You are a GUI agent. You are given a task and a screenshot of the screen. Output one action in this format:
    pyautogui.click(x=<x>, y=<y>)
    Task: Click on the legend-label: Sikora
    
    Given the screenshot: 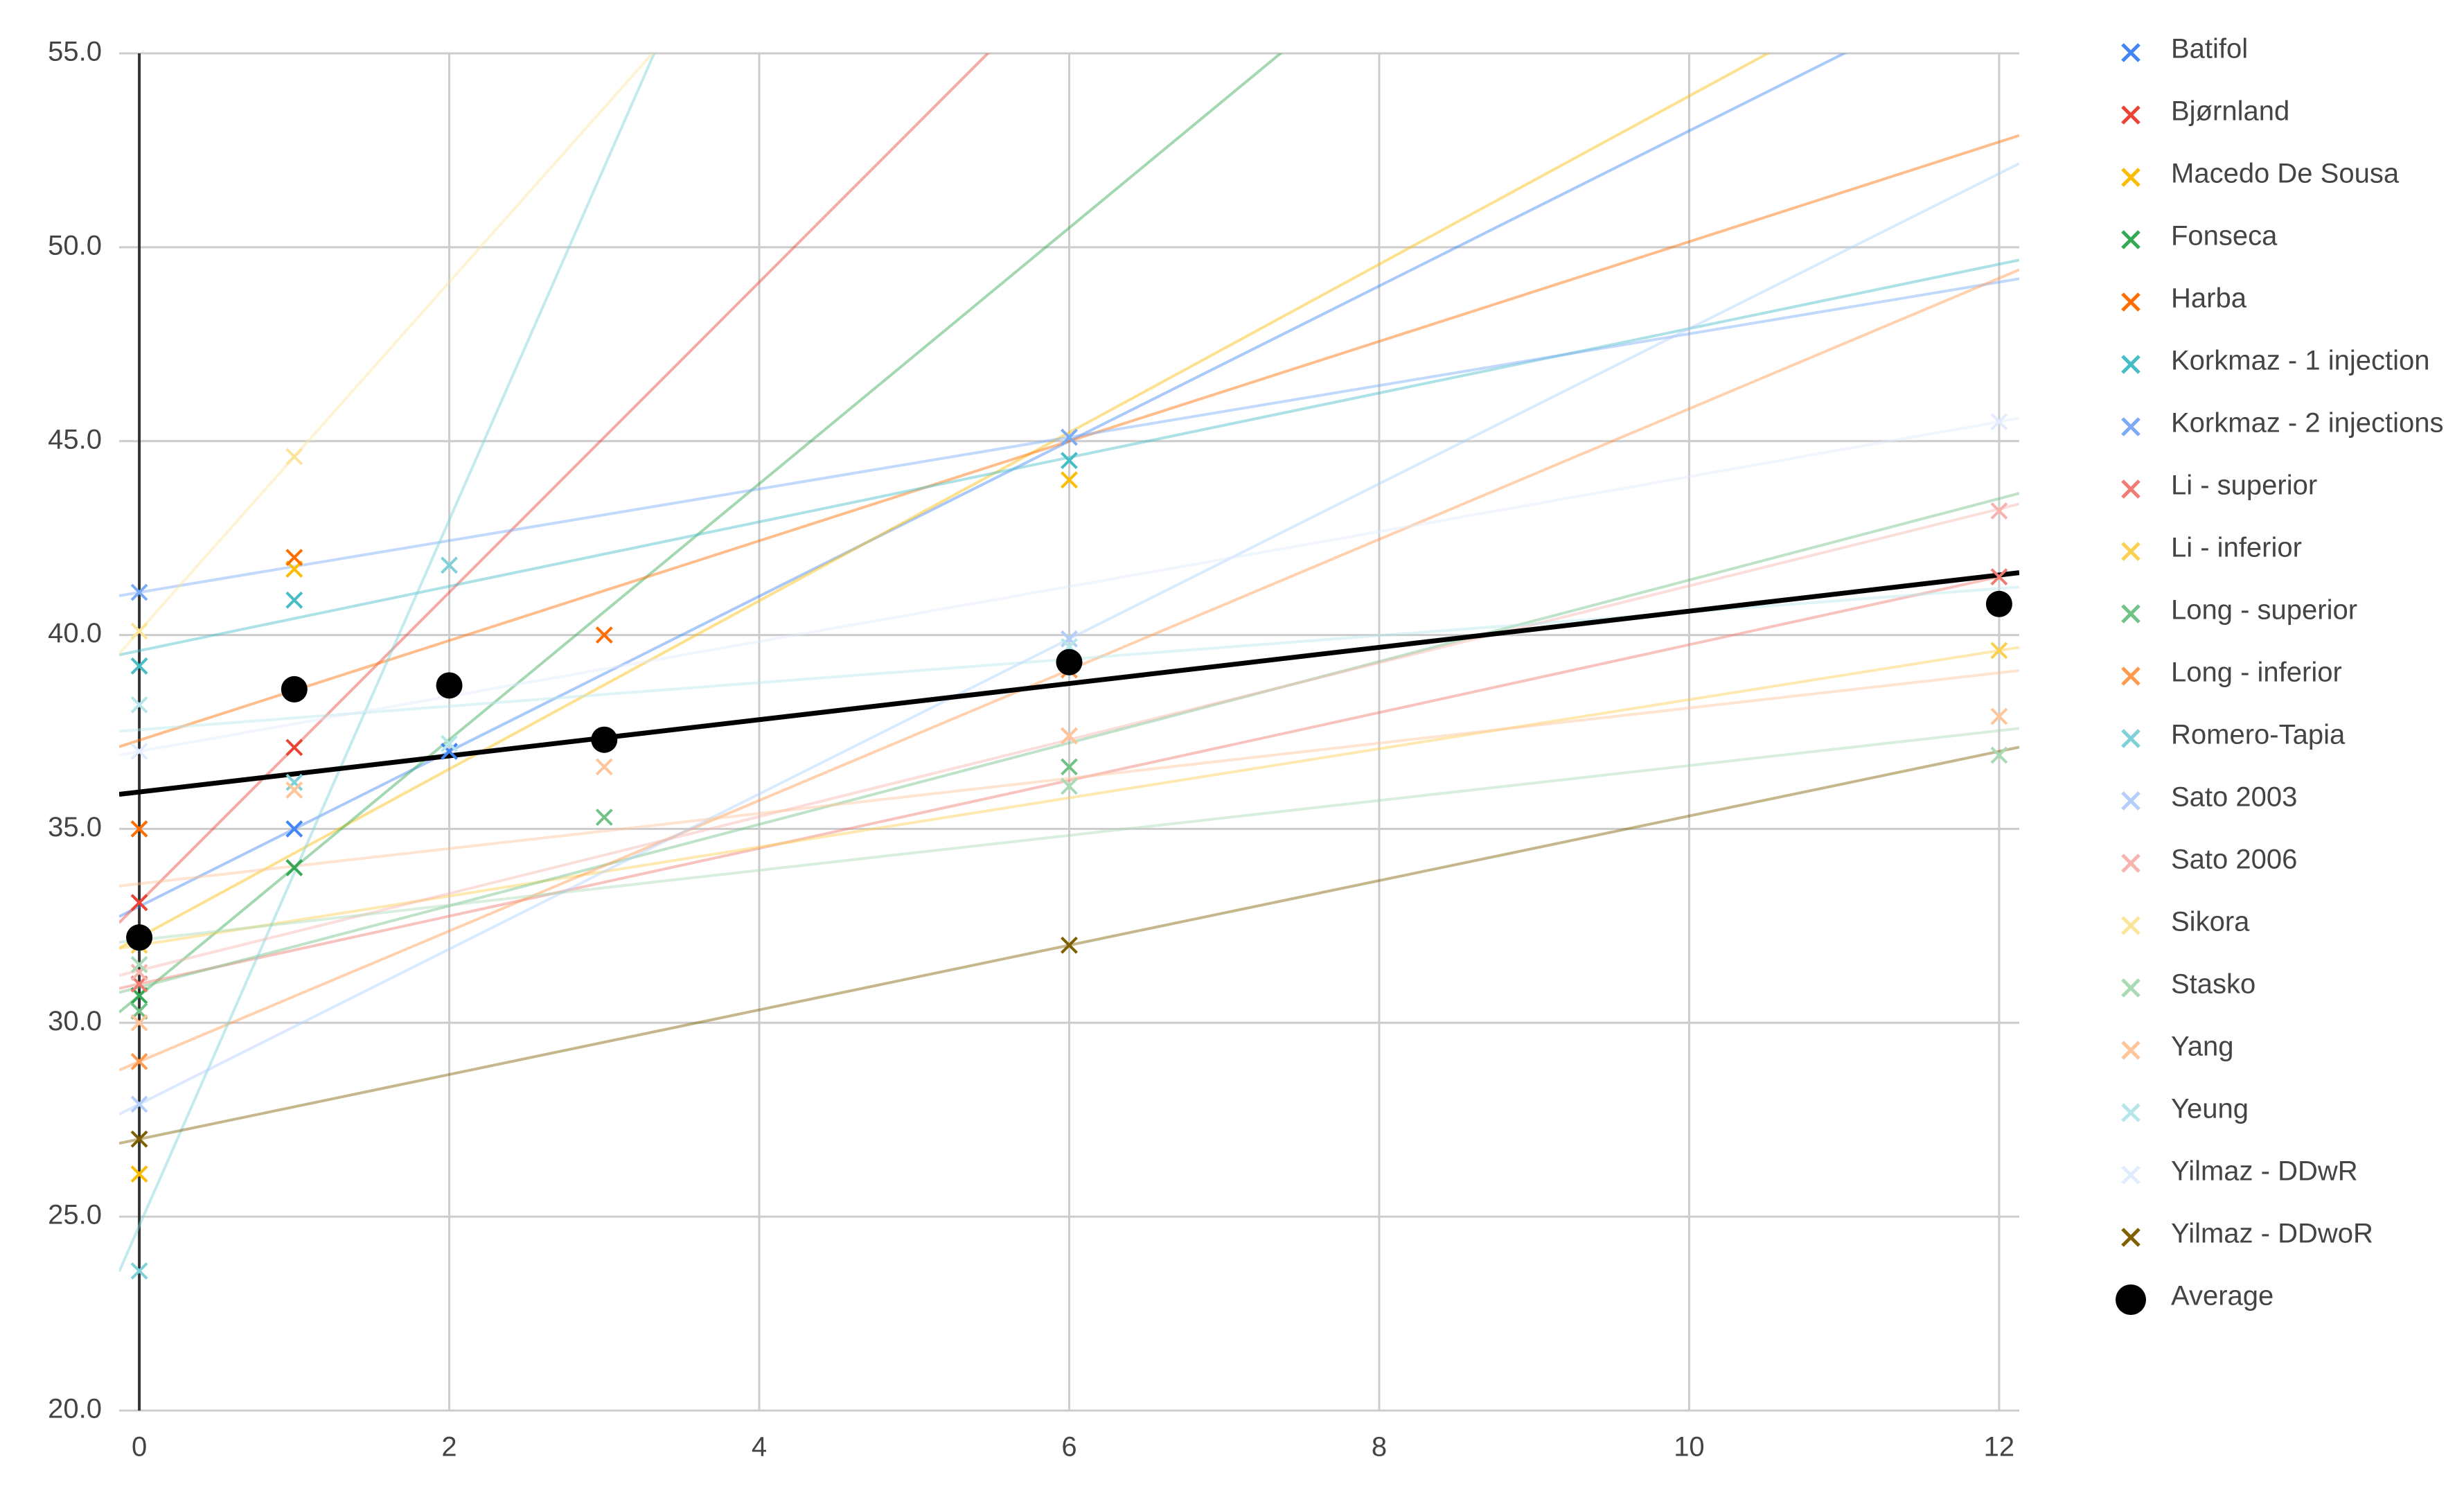 What is the action you would take?
    pyautogui.click(x=2210, y=922)
    